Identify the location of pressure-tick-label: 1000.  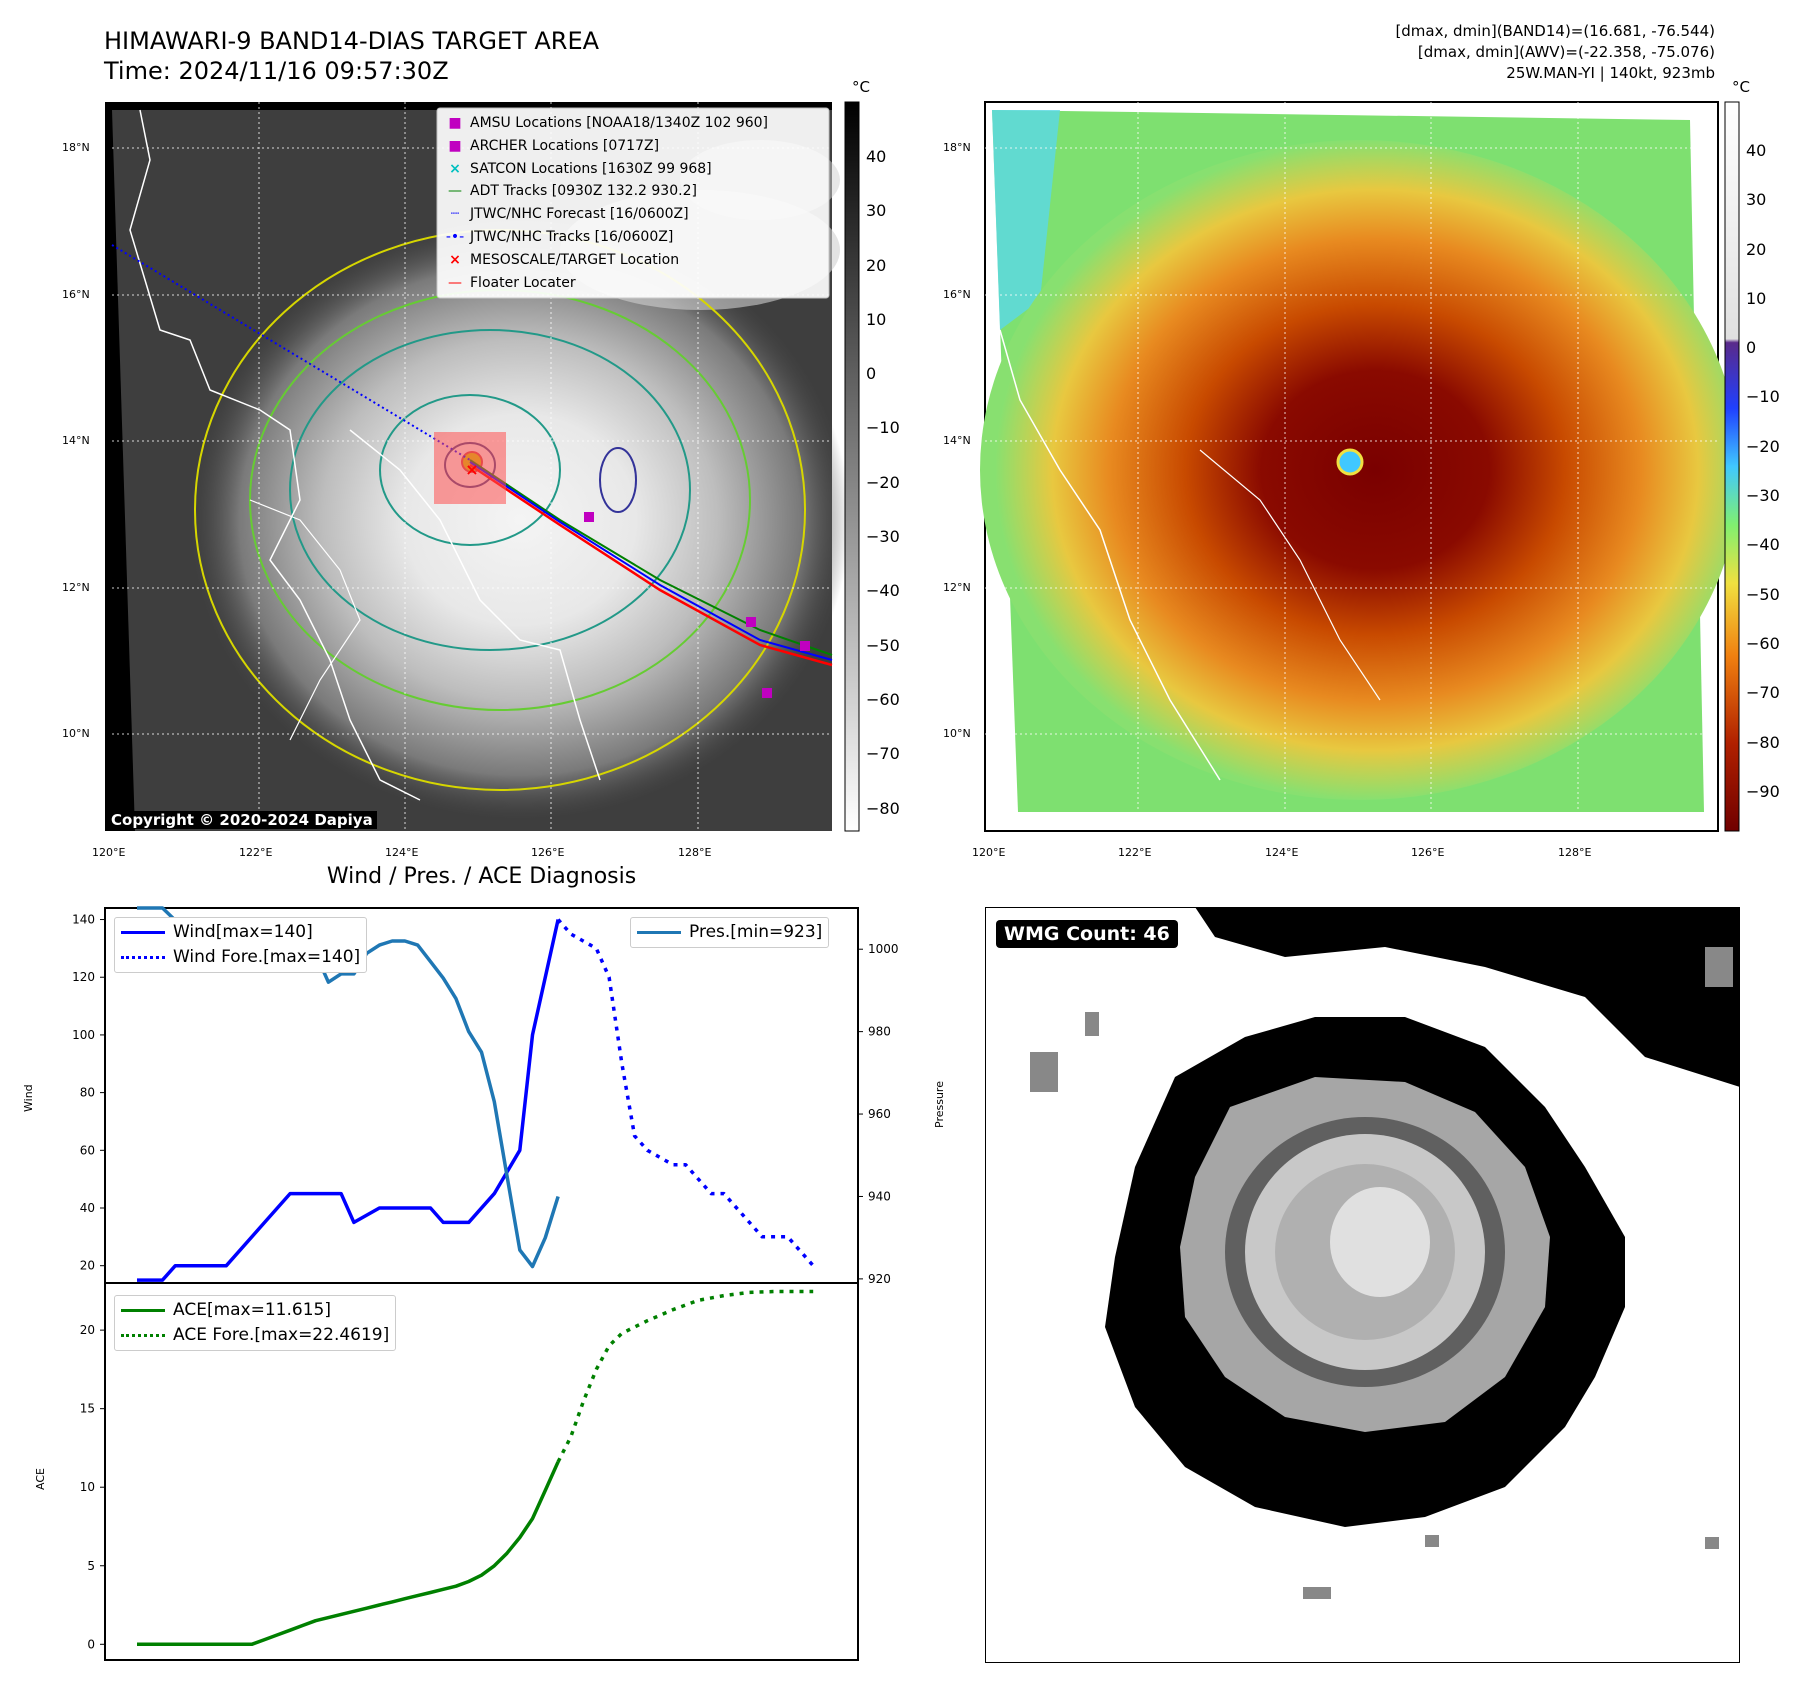
(883, 949).